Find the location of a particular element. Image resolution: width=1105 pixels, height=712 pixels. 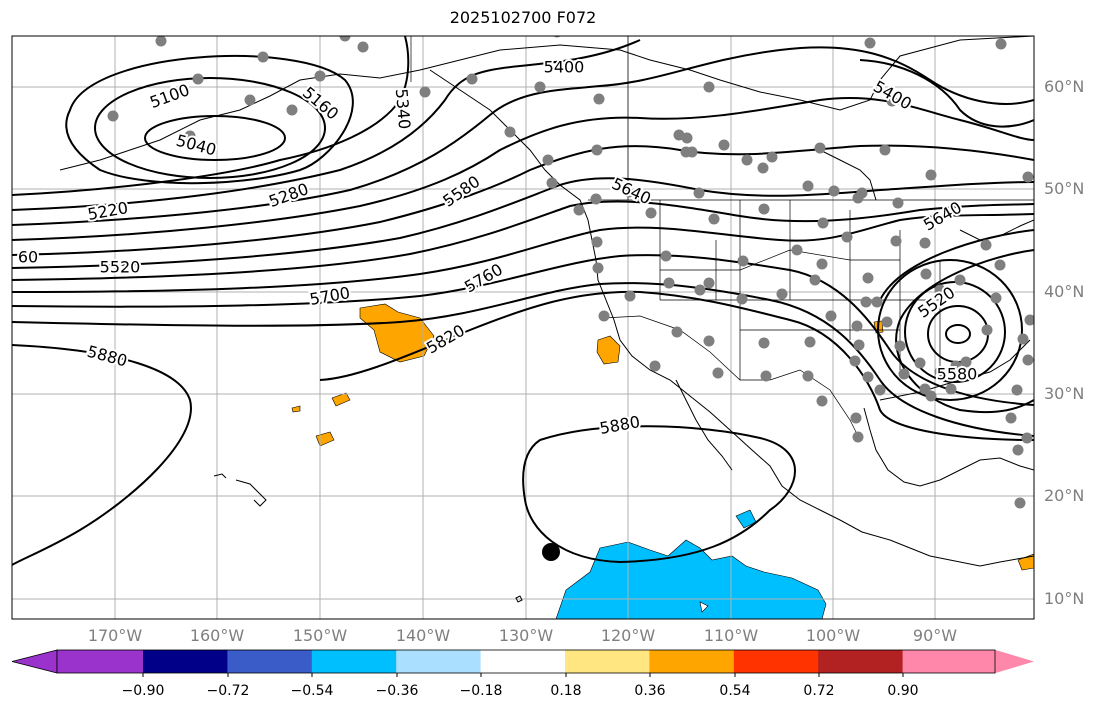

colorbar is located at coordinates (522, 663).